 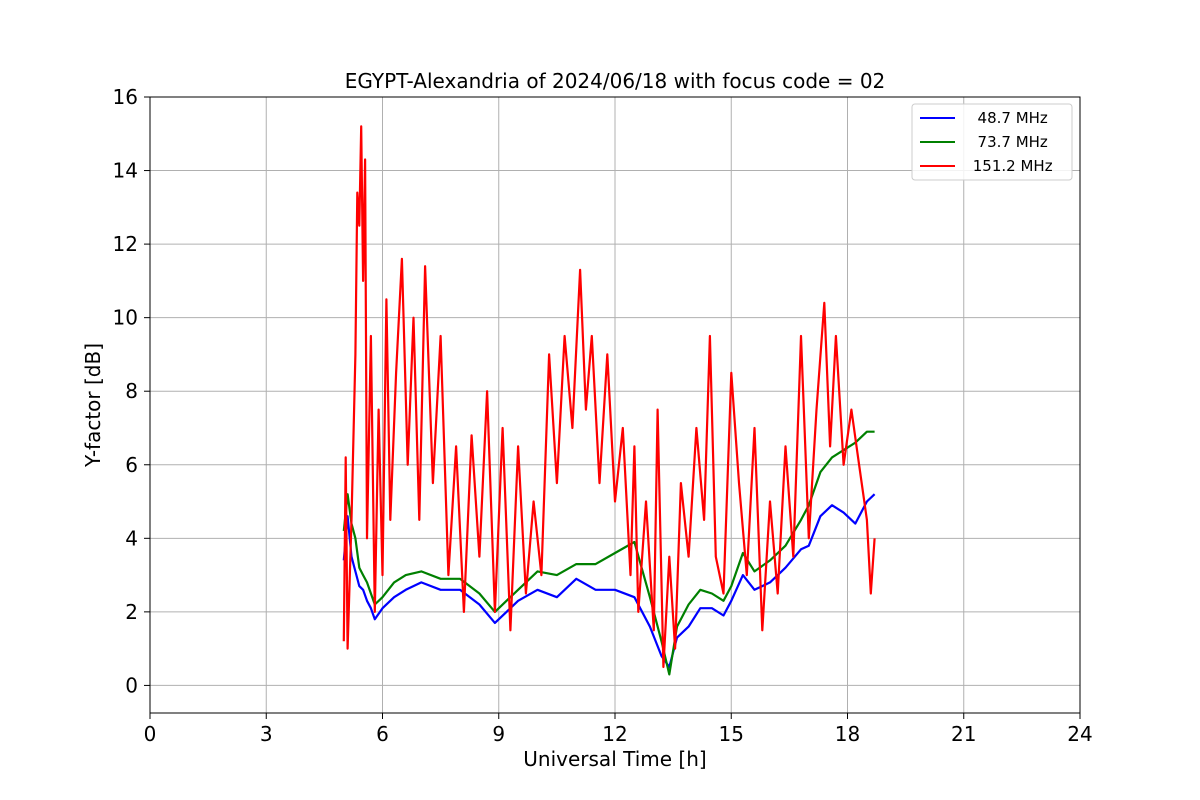 What do you see at coordinates (614, 734) in the screenshot?
I see `x-tick-label: 12` at bounding box center [614, 734].